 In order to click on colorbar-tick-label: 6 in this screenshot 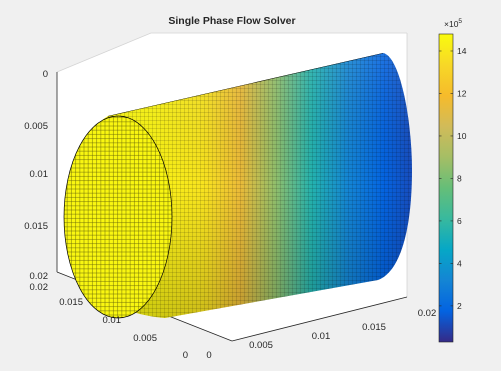, I will do `click(459, 221)`.